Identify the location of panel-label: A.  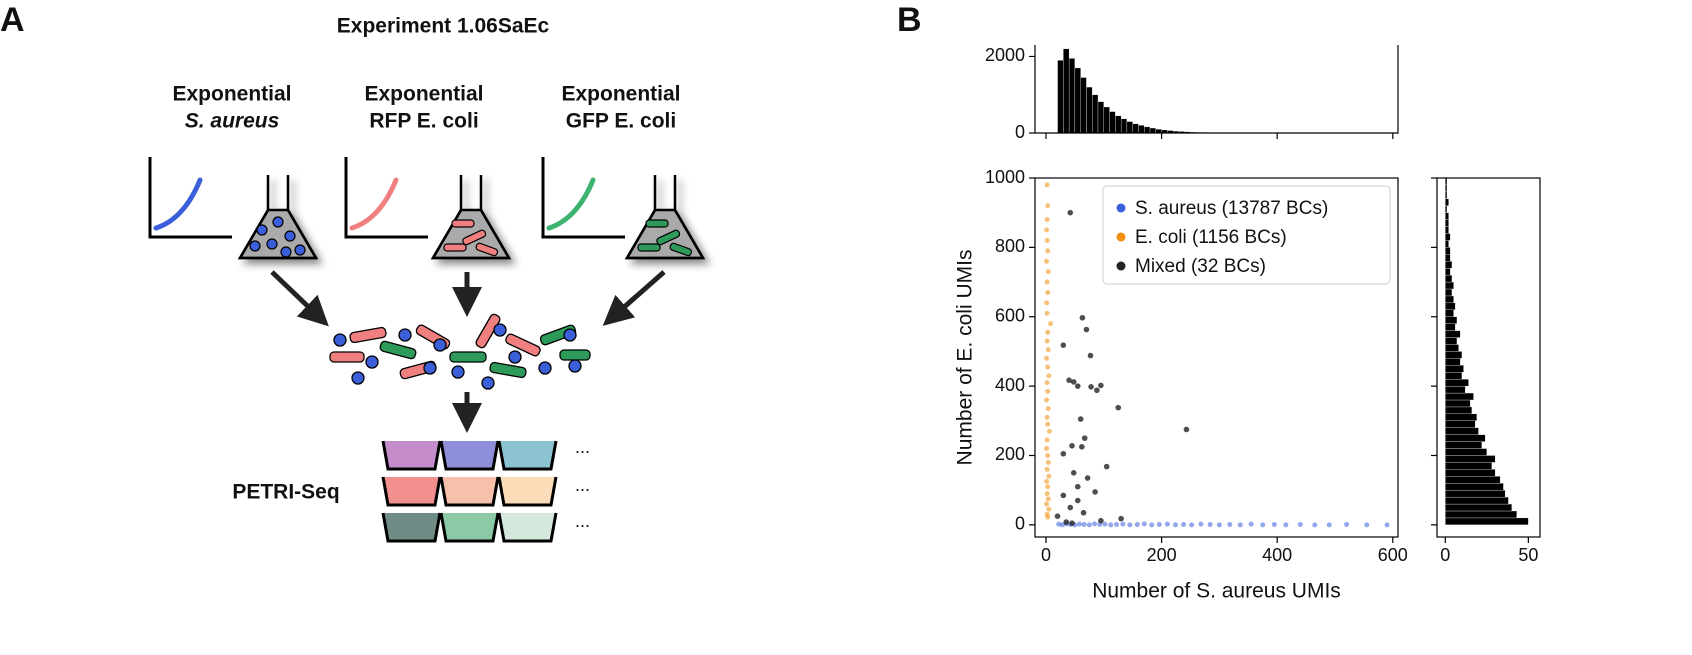
(12, 20).